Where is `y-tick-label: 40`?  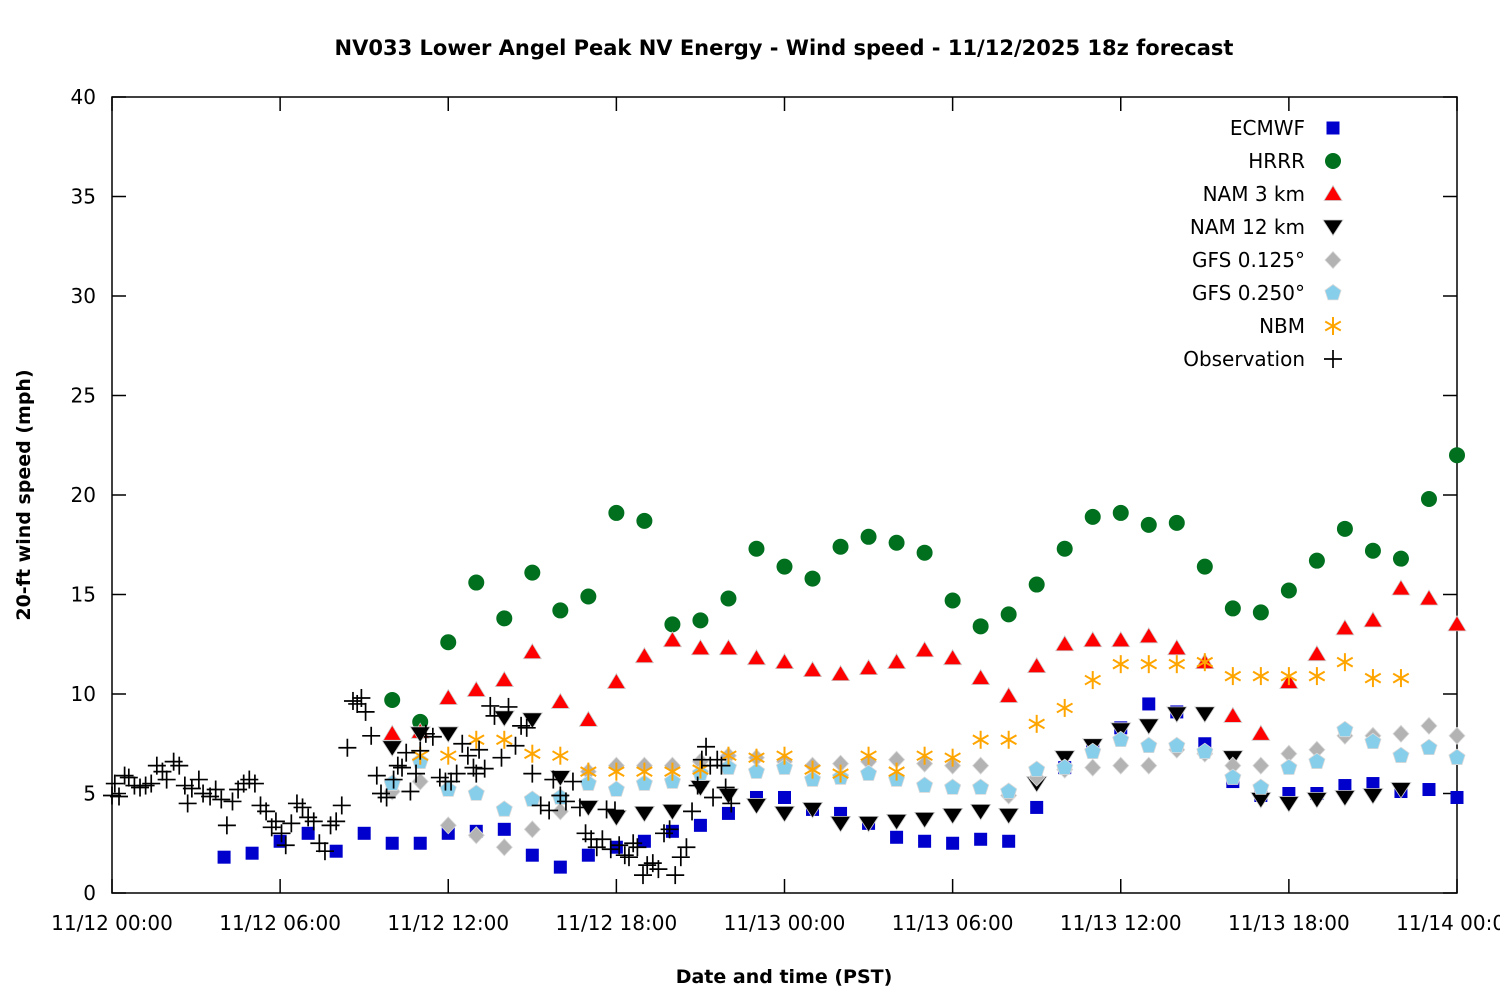 y-tick-label: 40 is located at coordinates (83, 97).